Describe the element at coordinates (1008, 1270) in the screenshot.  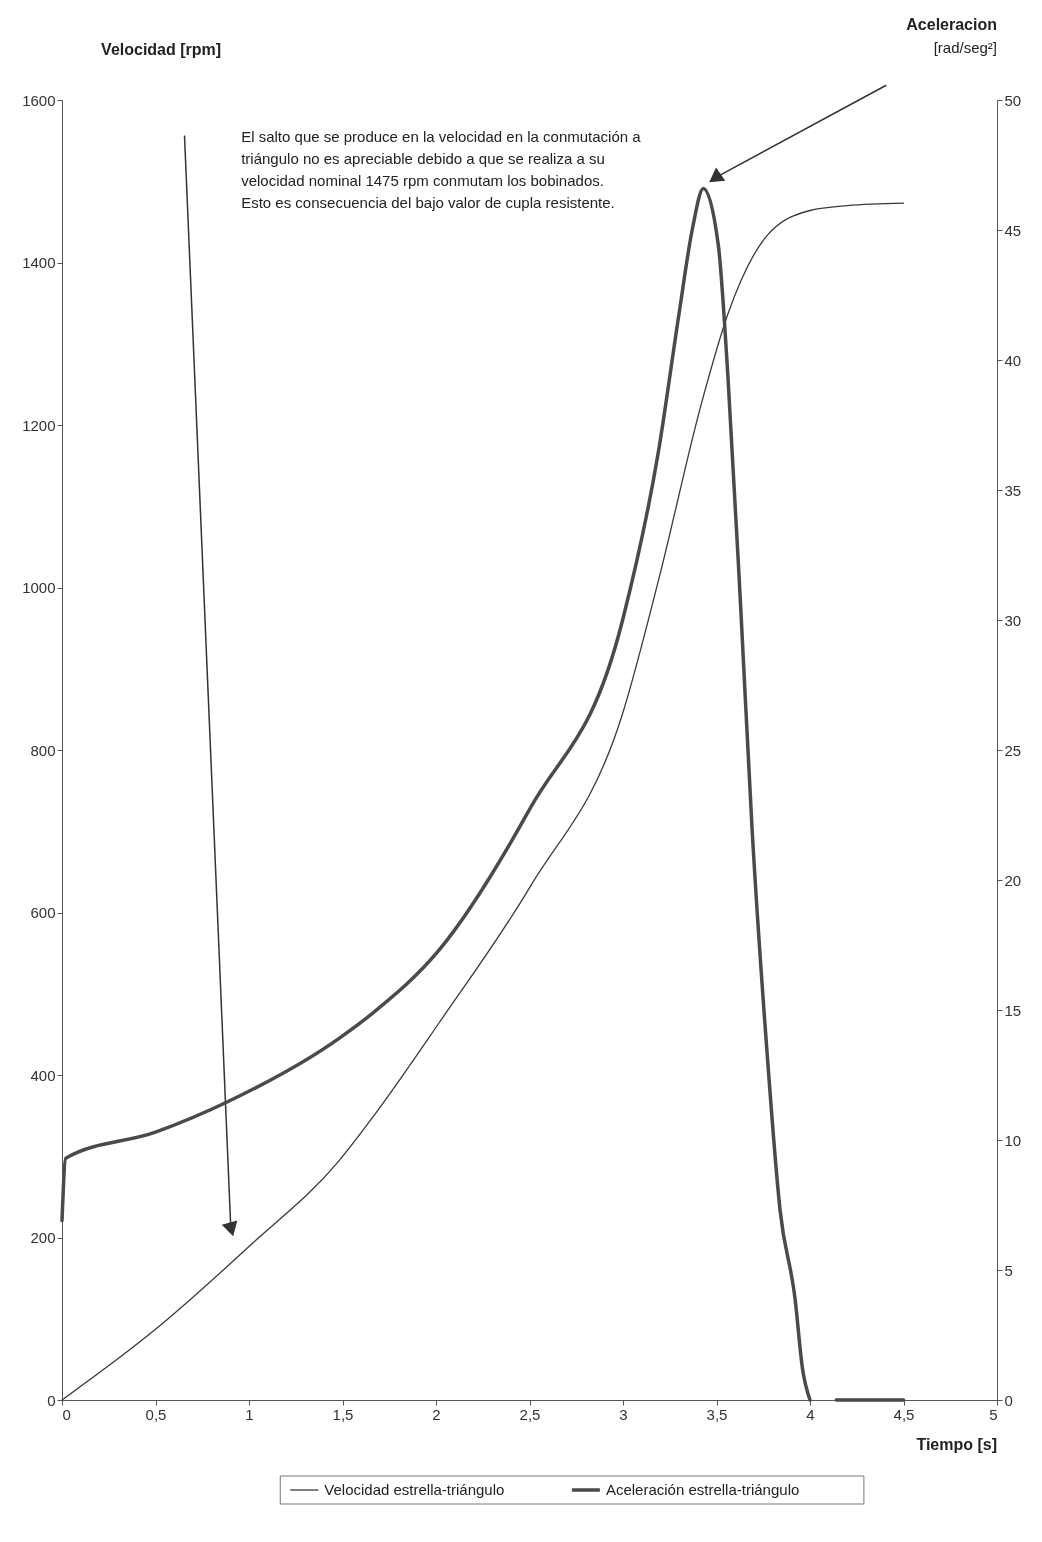
I see `y2-tick-label: 5` at that location.